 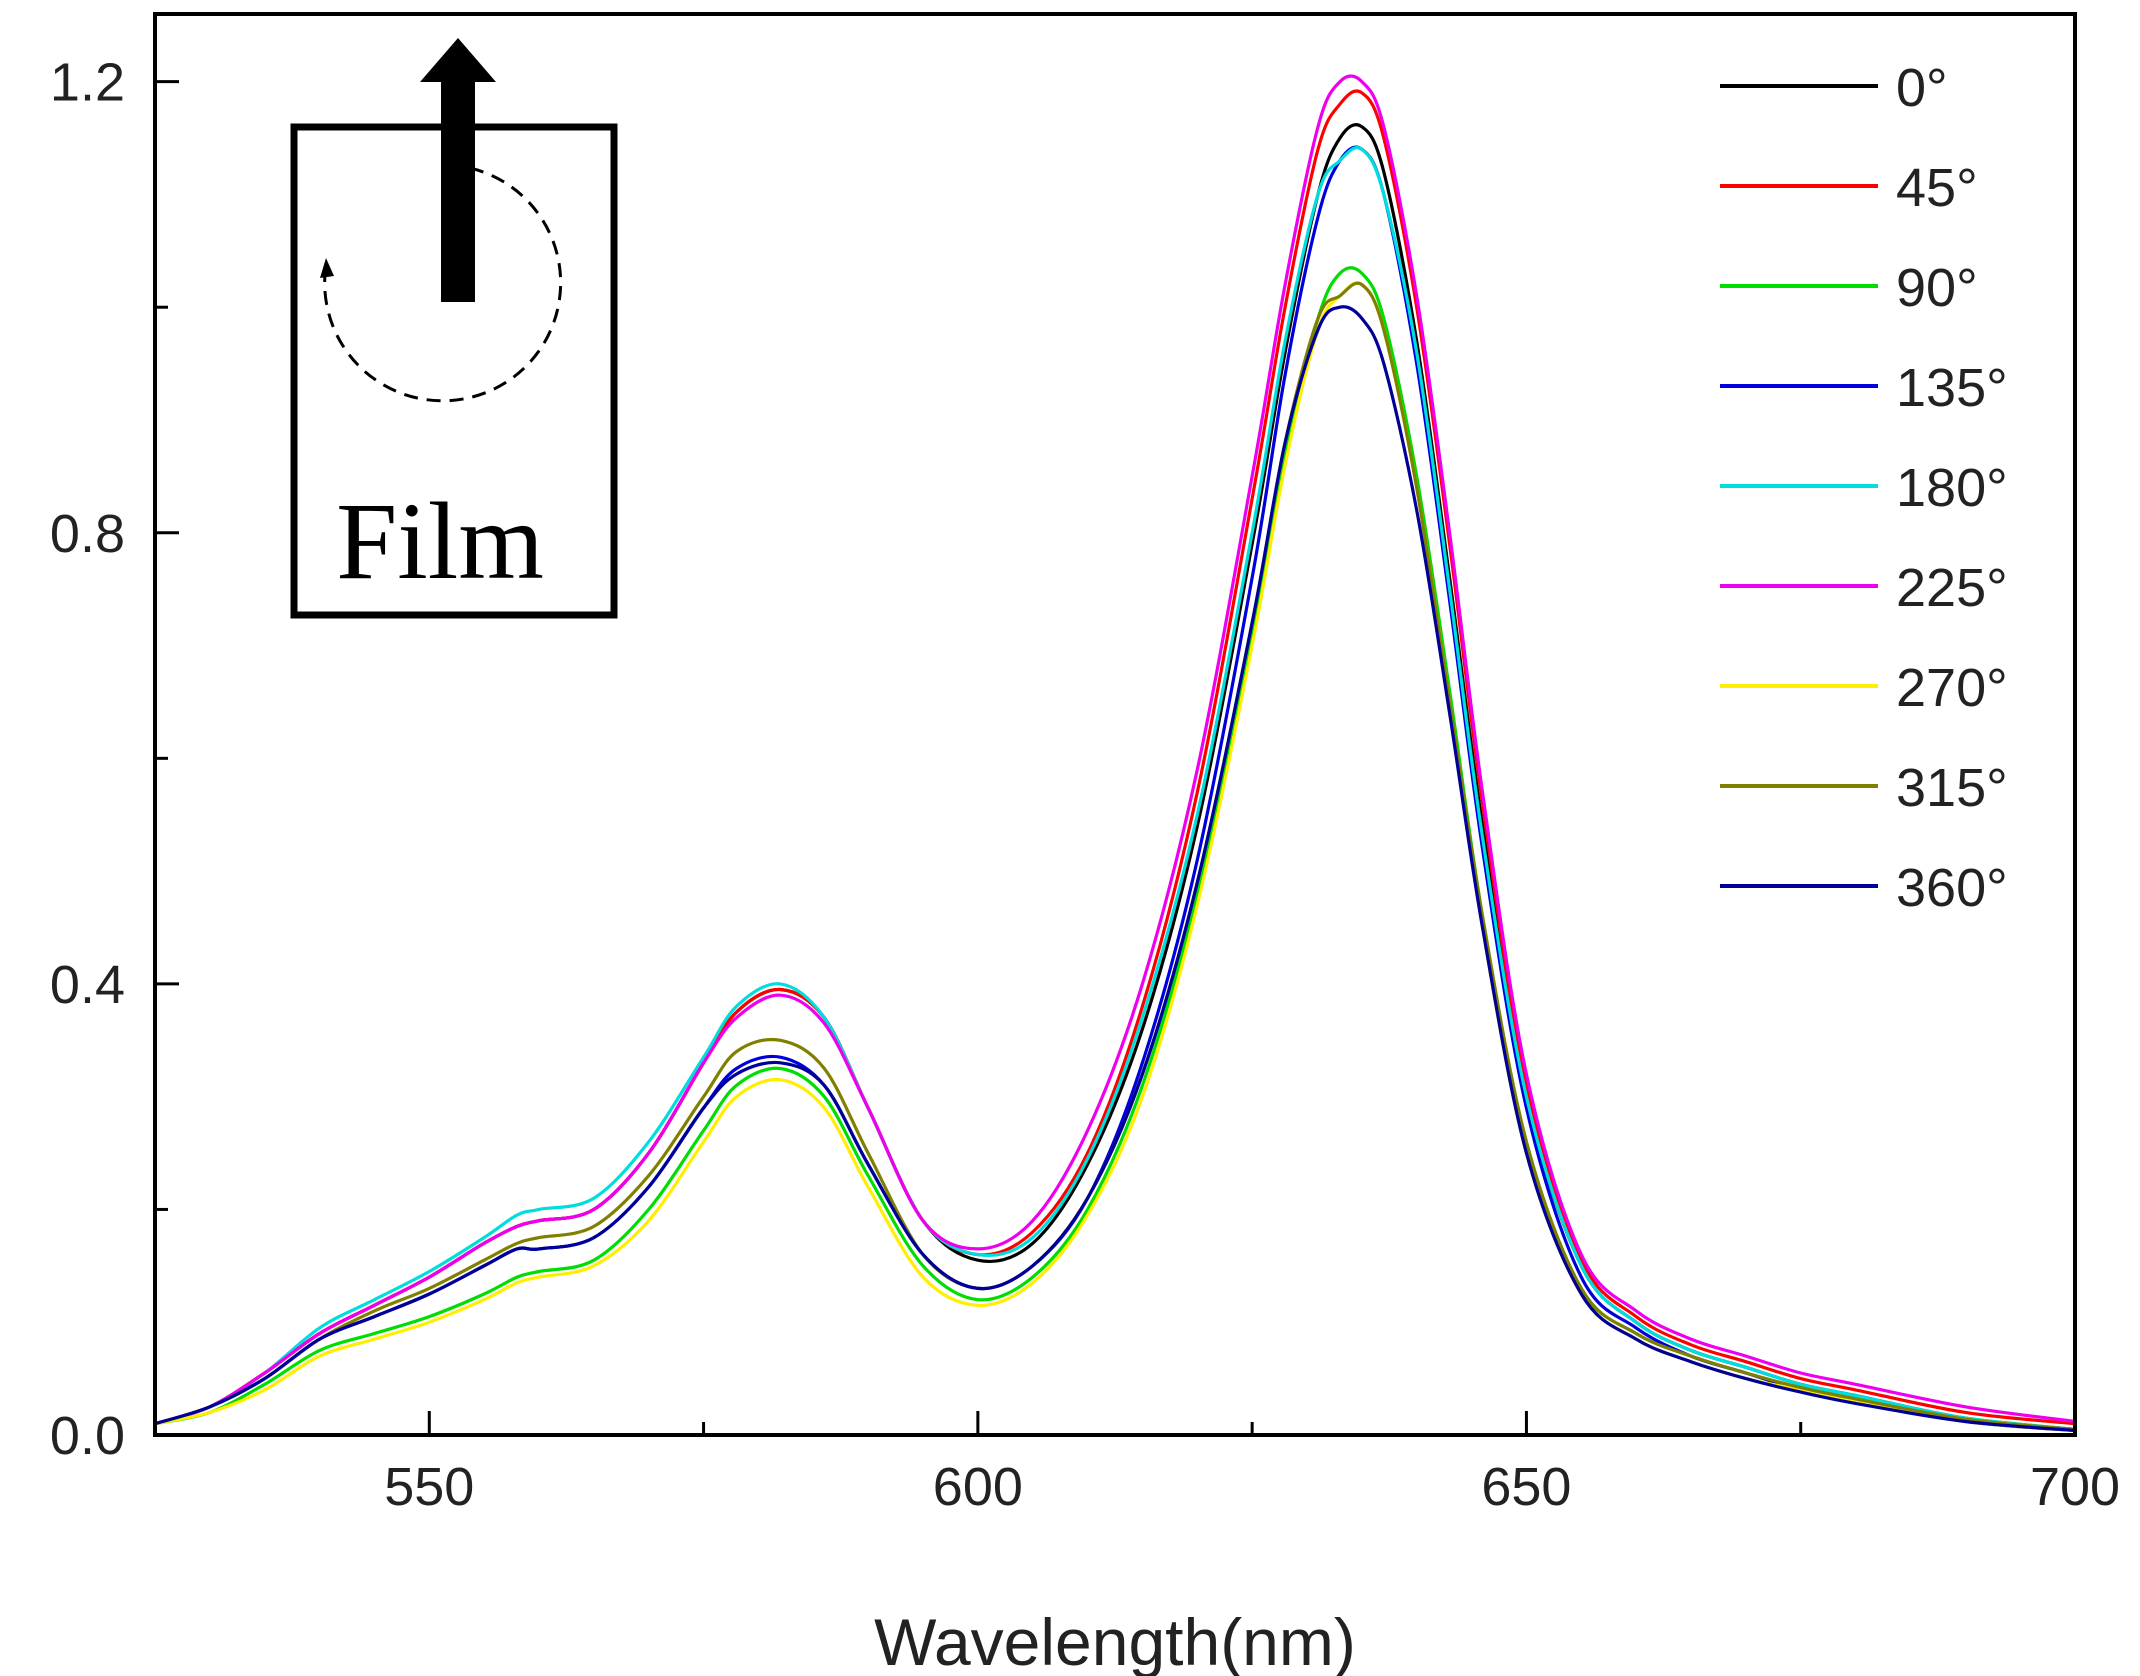 What do you see at coordinates (1952, 388) in the screenshot?
I see `legend-label: 135°` at bounding box center [1952, 388].